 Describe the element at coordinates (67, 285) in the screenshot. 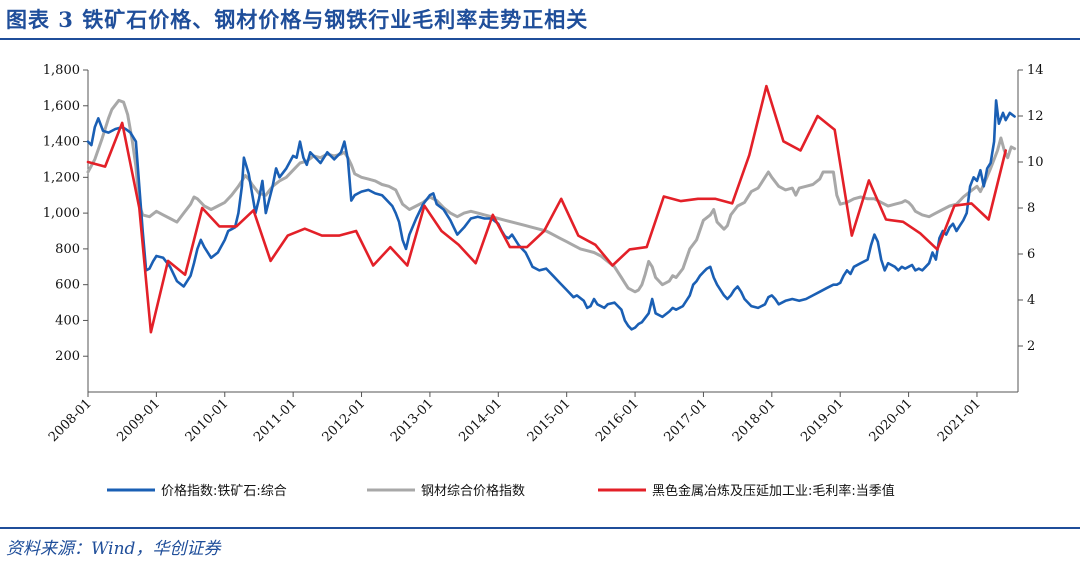

I see `left-tick-label: 600` at that location.